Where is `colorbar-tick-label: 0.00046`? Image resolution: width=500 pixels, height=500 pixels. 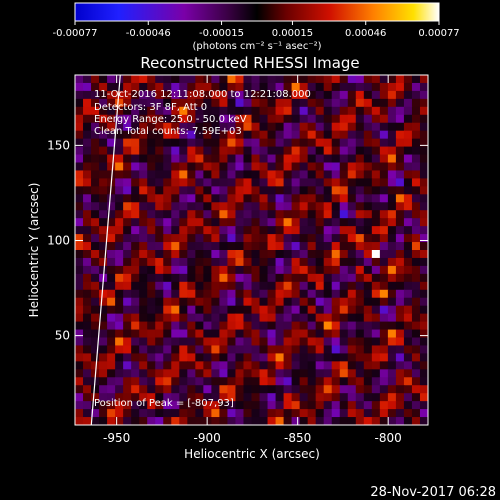 colorbar-tick-label: 0.00046 is located at coordinates (365, 33).